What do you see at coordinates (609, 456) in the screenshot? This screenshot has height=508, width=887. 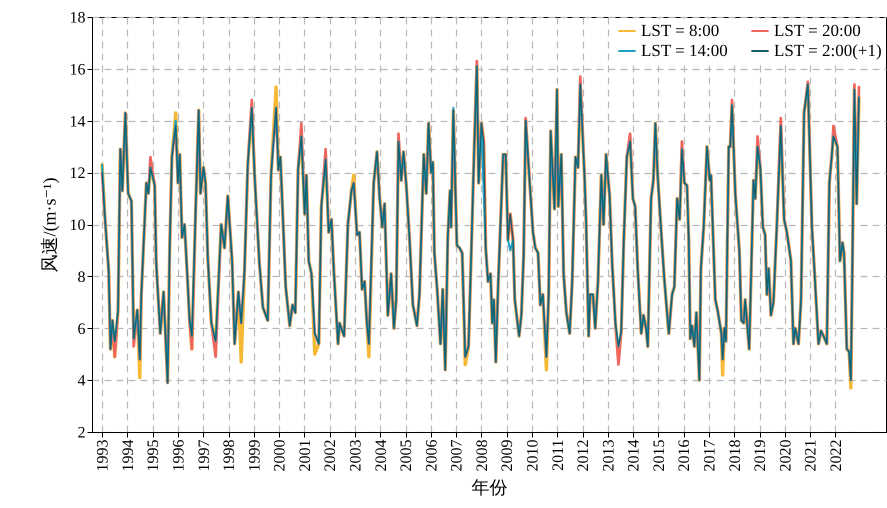 I see `x-tick-label: 2013` at bounding box center [609, 456].